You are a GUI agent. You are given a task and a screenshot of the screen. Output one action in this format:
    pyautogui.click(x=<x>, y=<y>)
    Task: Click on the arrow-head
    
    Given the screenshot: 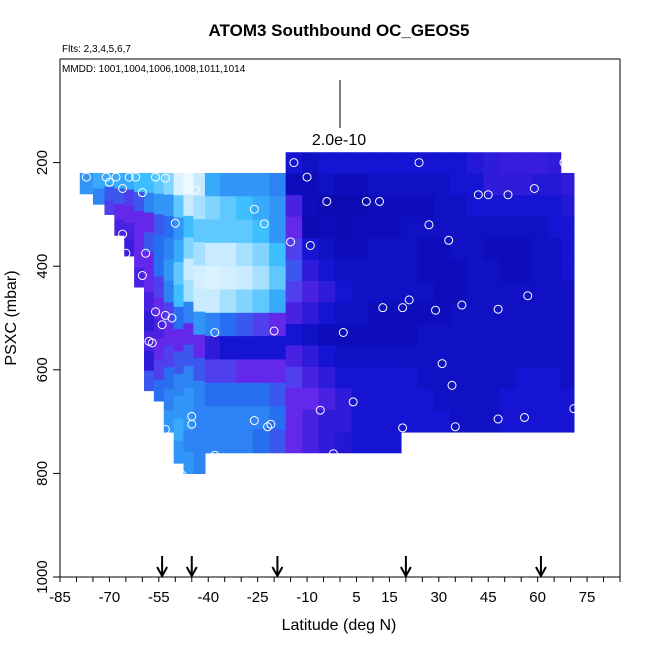 What is the action you would take?
    pyautogui.click(x=191, y=572)
    